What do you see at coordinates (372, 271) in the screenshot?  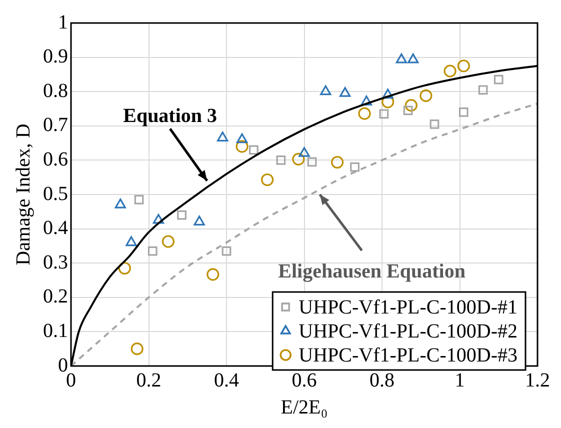 I see `annotation: Eligehausen Equation` at bounding box center [372, 271].